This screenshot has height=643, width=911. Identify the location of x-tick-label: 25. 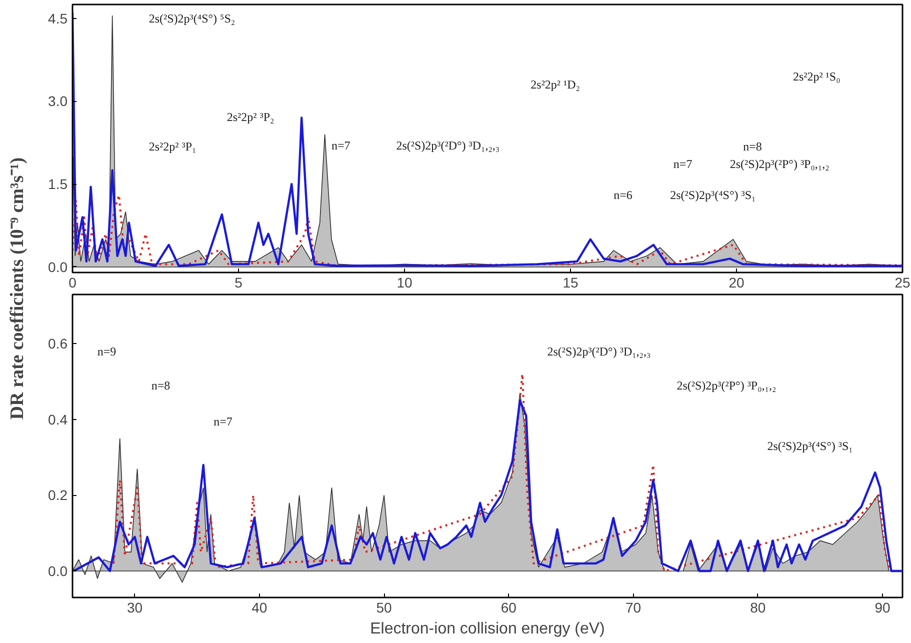
(902, 282).